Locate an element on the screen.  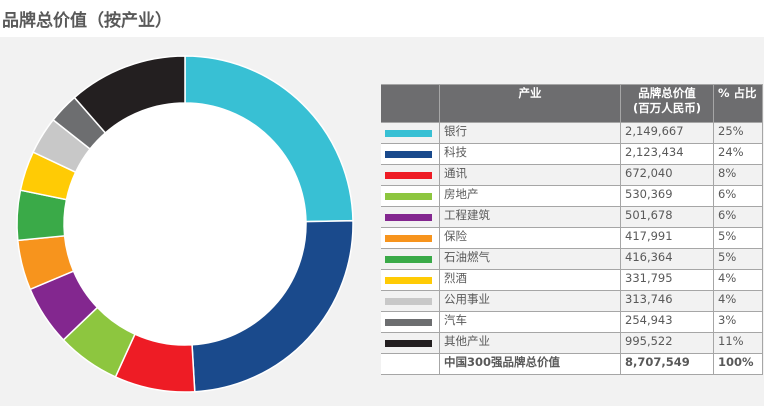
industry-name: 汽车 is located at coordinates (530, 322).